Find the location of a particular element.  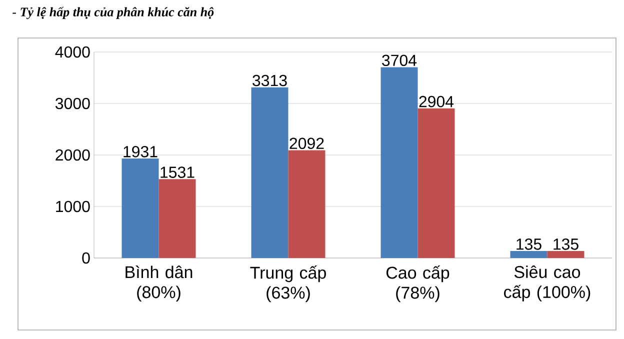

y-tick-label: 0 is located at coordinates (86, 258).